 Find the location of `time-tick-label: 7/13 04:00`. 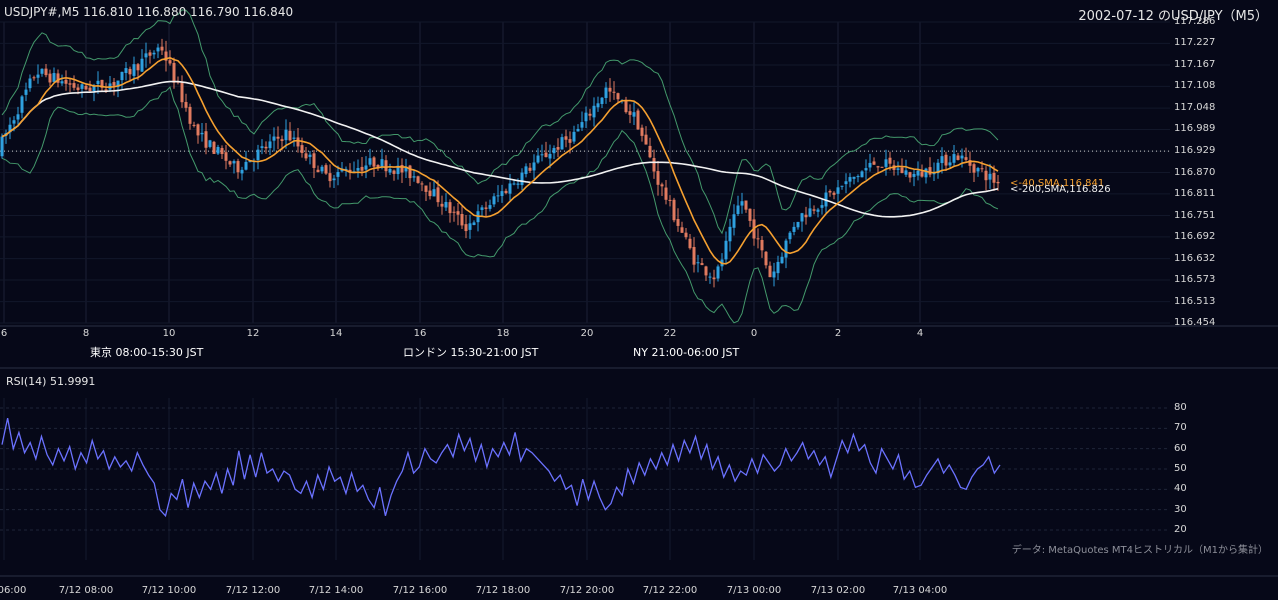

time-tick-label: 7/13 04:00 is located at coordinates (920, 590).